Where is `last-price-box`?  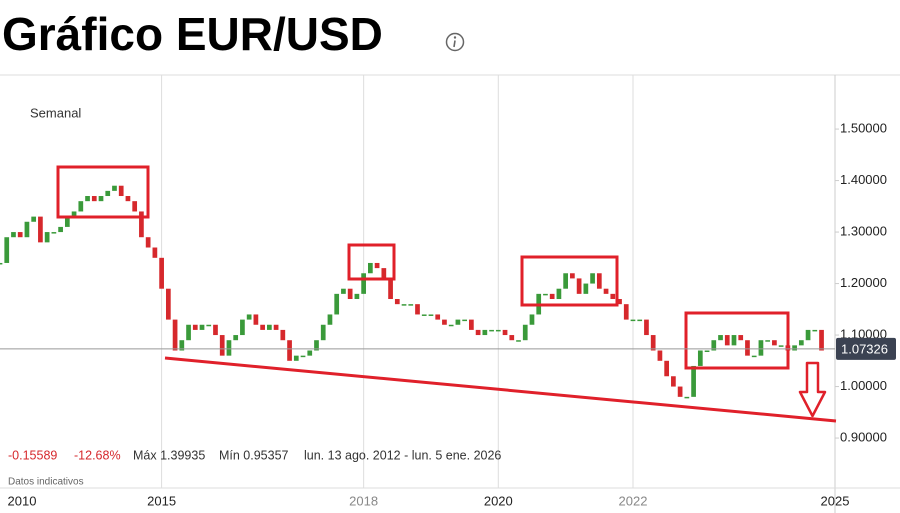
last-price-box is located at coordinates (866, 348).